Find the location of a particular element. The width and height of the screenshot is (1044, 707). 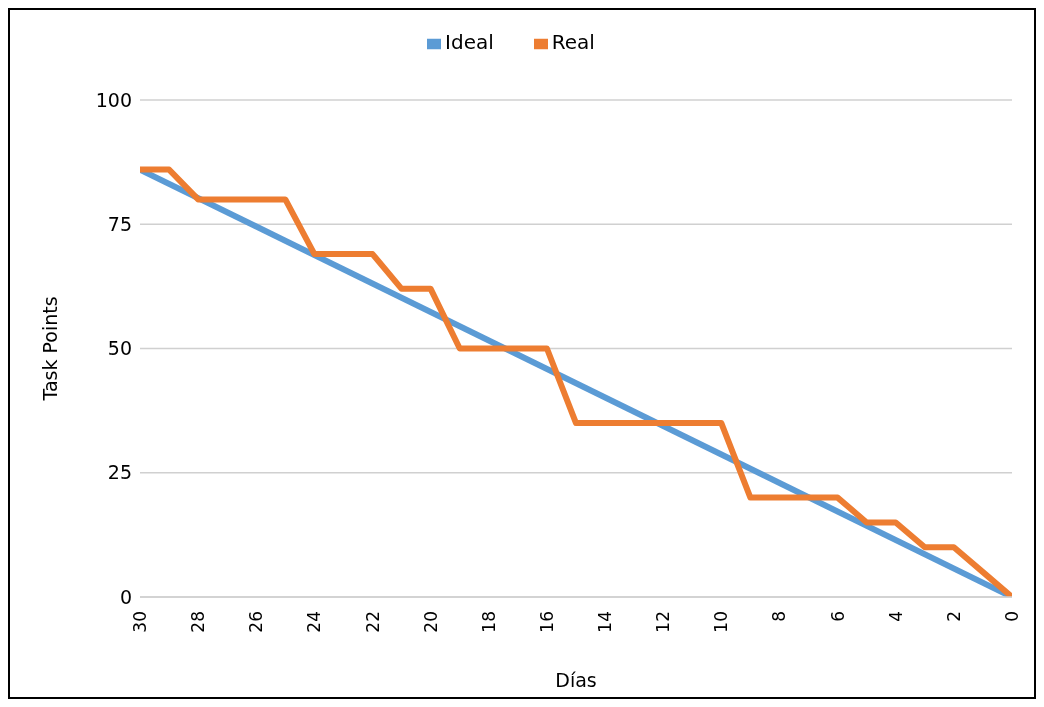

x-tick-label: 8 is located at coordinates (779, 616).